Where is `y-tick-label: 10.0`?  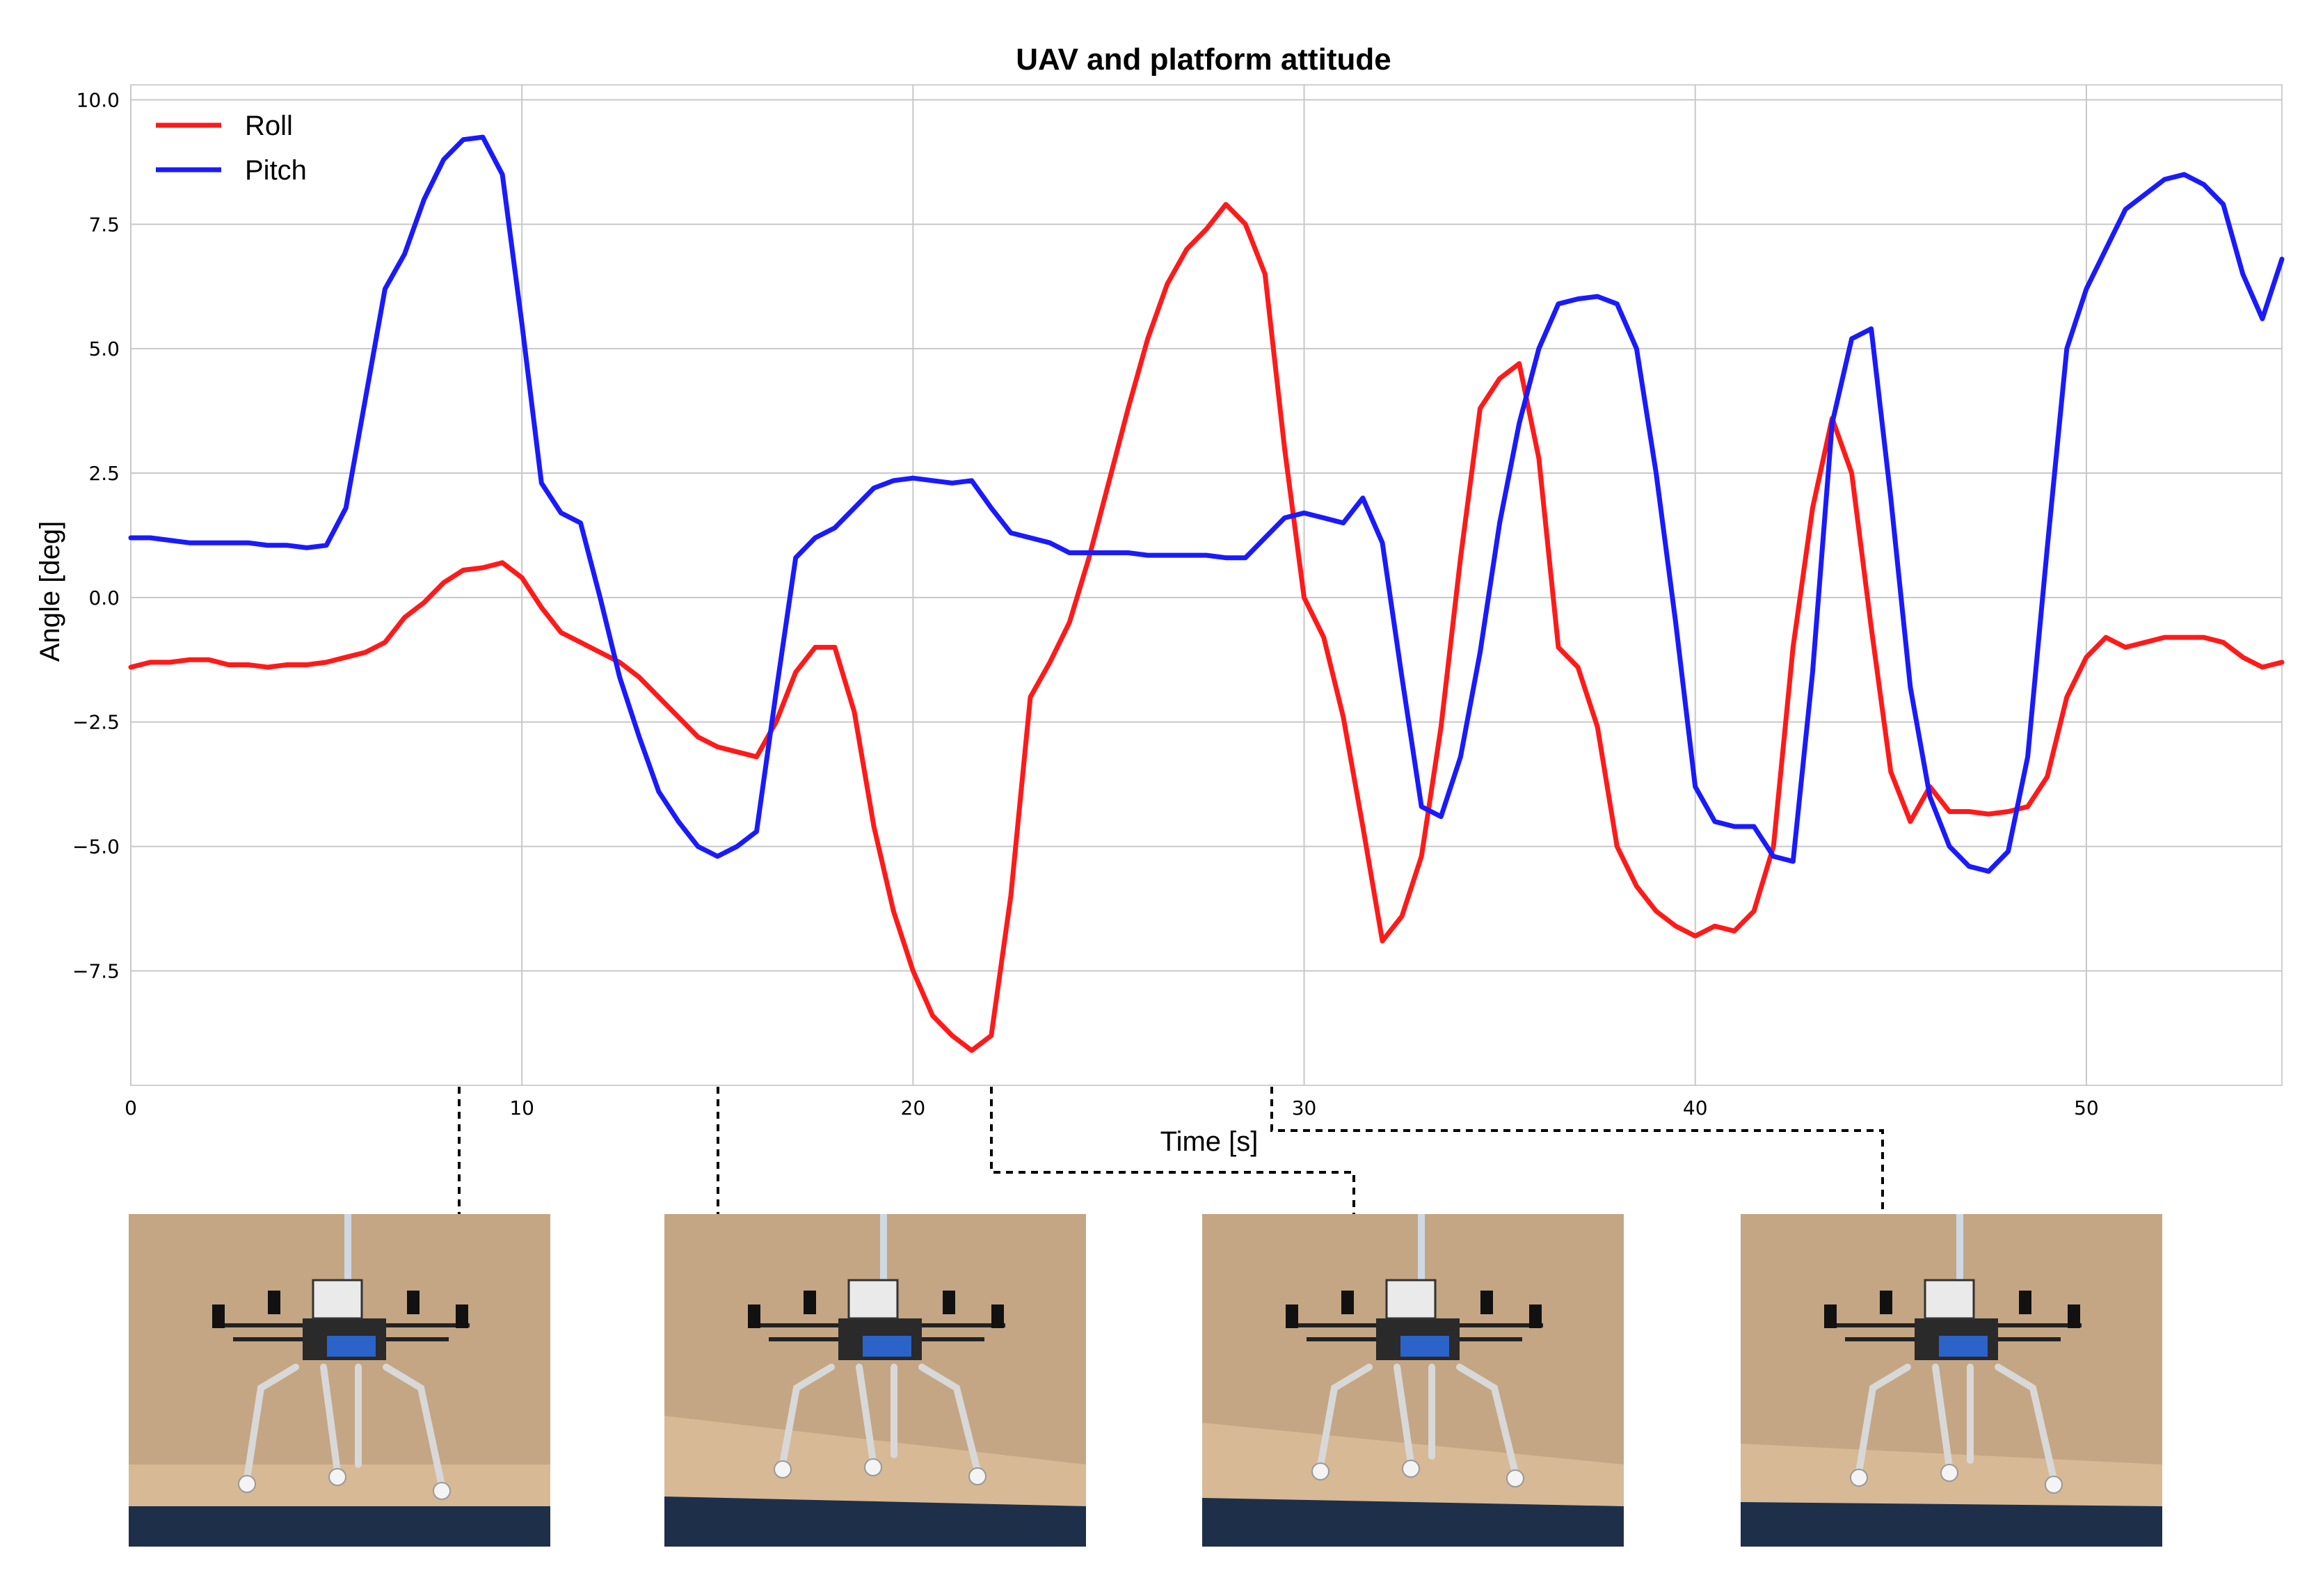 y-tick-label: 10.0 is located at coordinates (98, 99).